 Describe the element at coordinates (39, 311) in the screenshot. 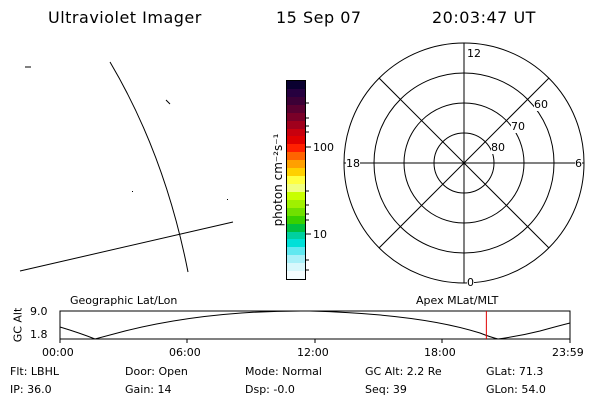

I see `timeline-y-tick-max: 9.0` at that location.